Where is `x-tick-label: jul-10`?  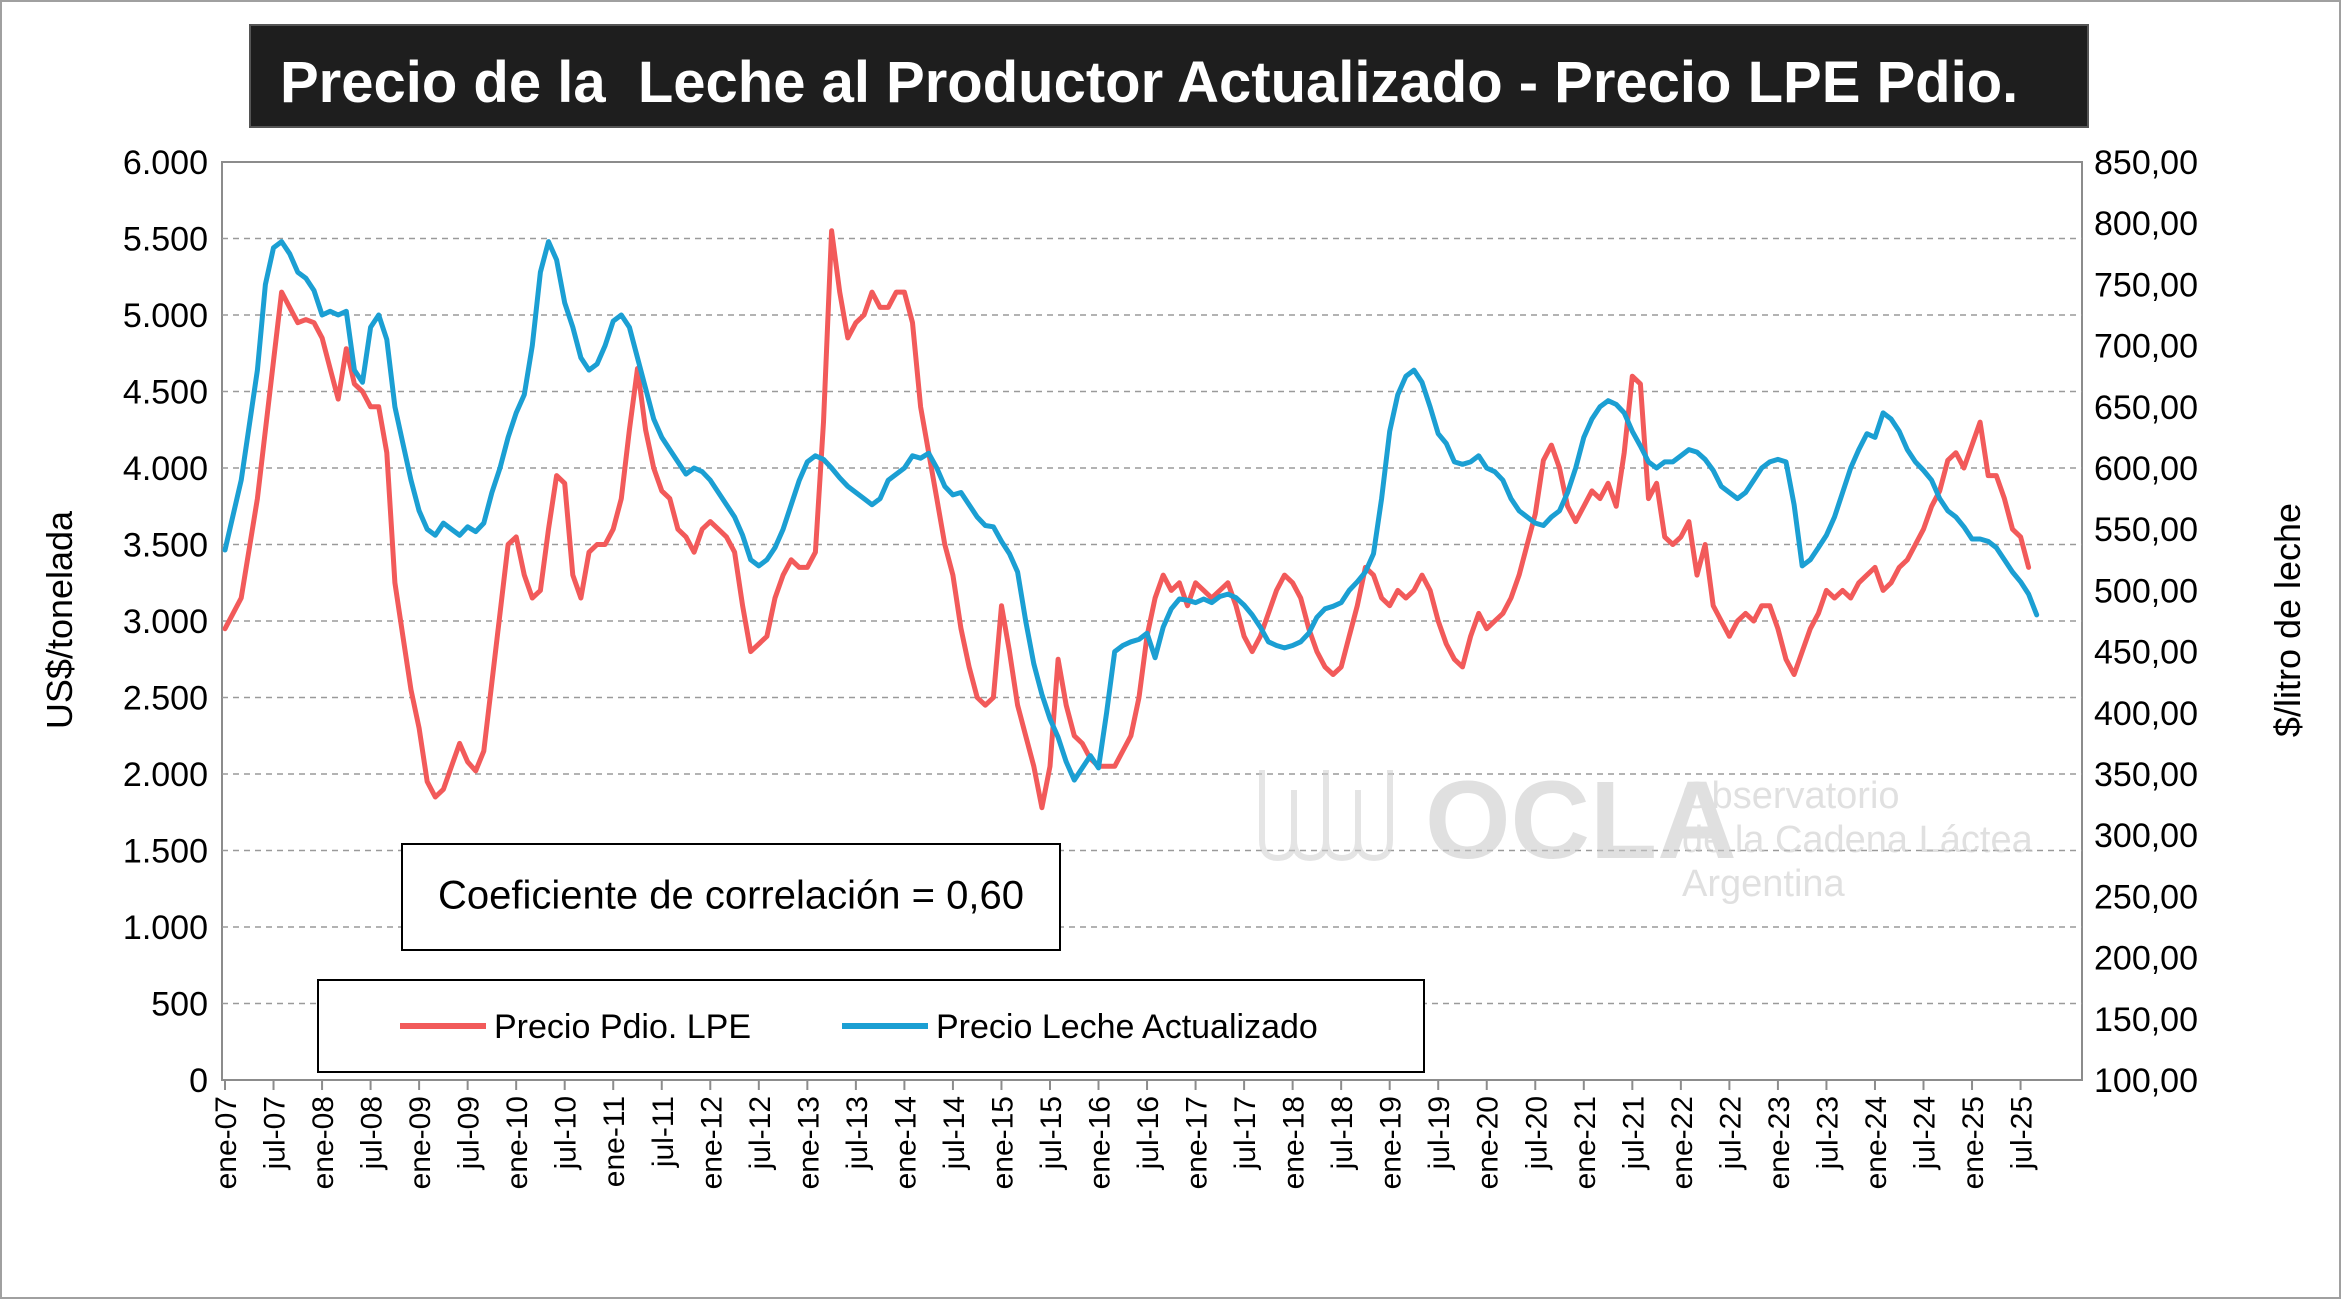
x-tick-label: jul-10 is located at coordinates (566, 1133).